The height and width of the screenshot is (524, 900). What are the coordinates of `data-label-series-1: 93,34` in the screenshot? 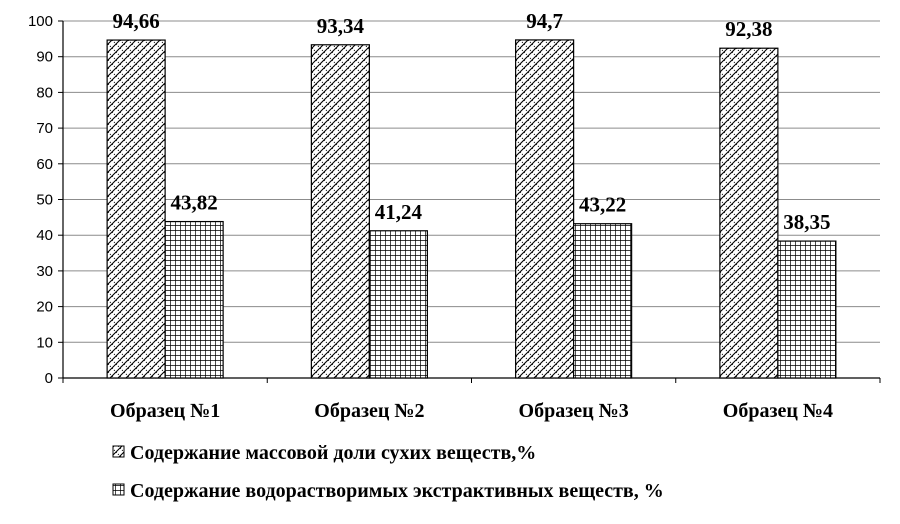 It's located at (341, 26).